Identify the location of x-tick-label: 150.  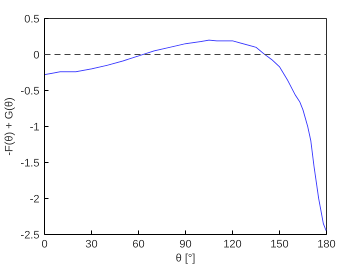
(279, 244).